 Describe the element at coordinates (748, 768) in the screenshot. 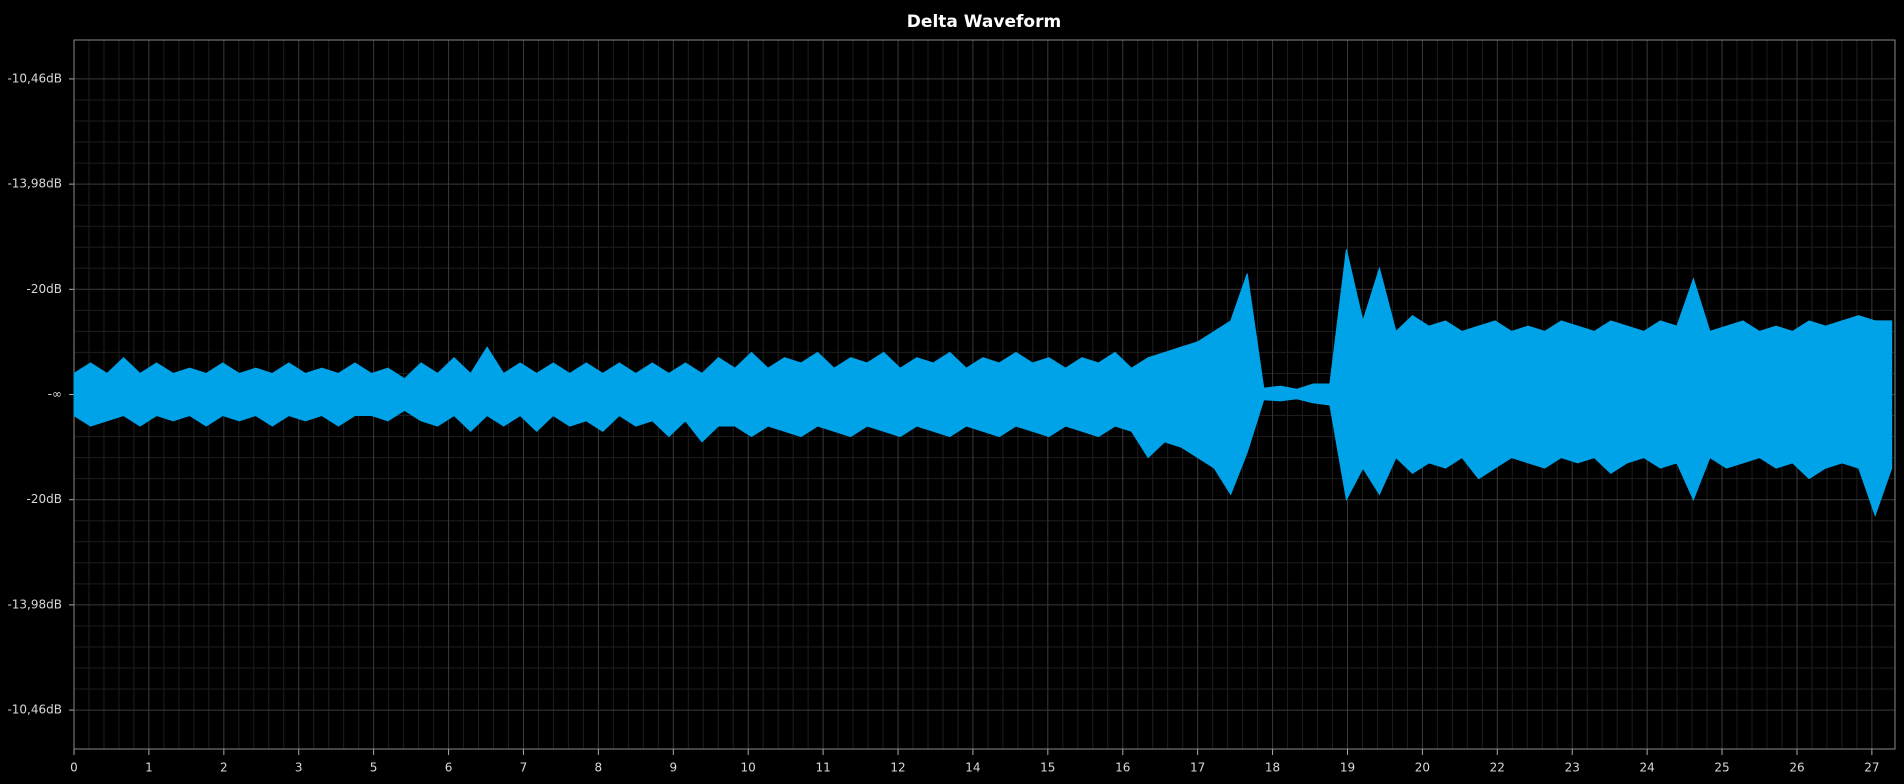

I see `x-tick-label: 10` at that location.